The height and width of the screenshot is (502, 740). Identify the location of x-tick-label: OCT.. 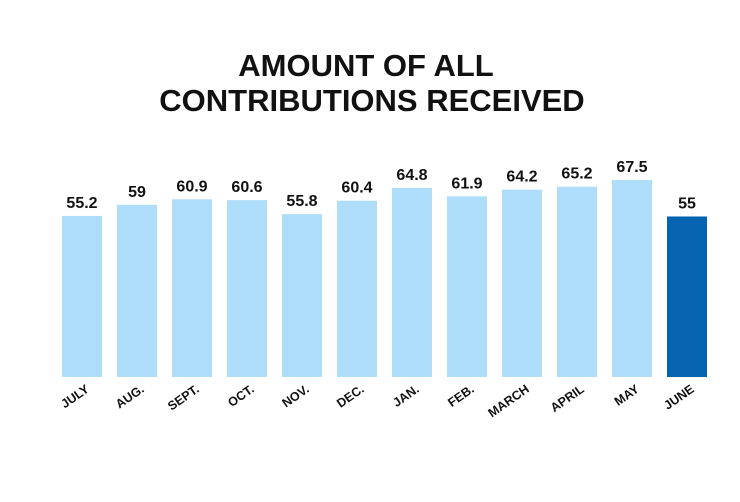
(240, 396).